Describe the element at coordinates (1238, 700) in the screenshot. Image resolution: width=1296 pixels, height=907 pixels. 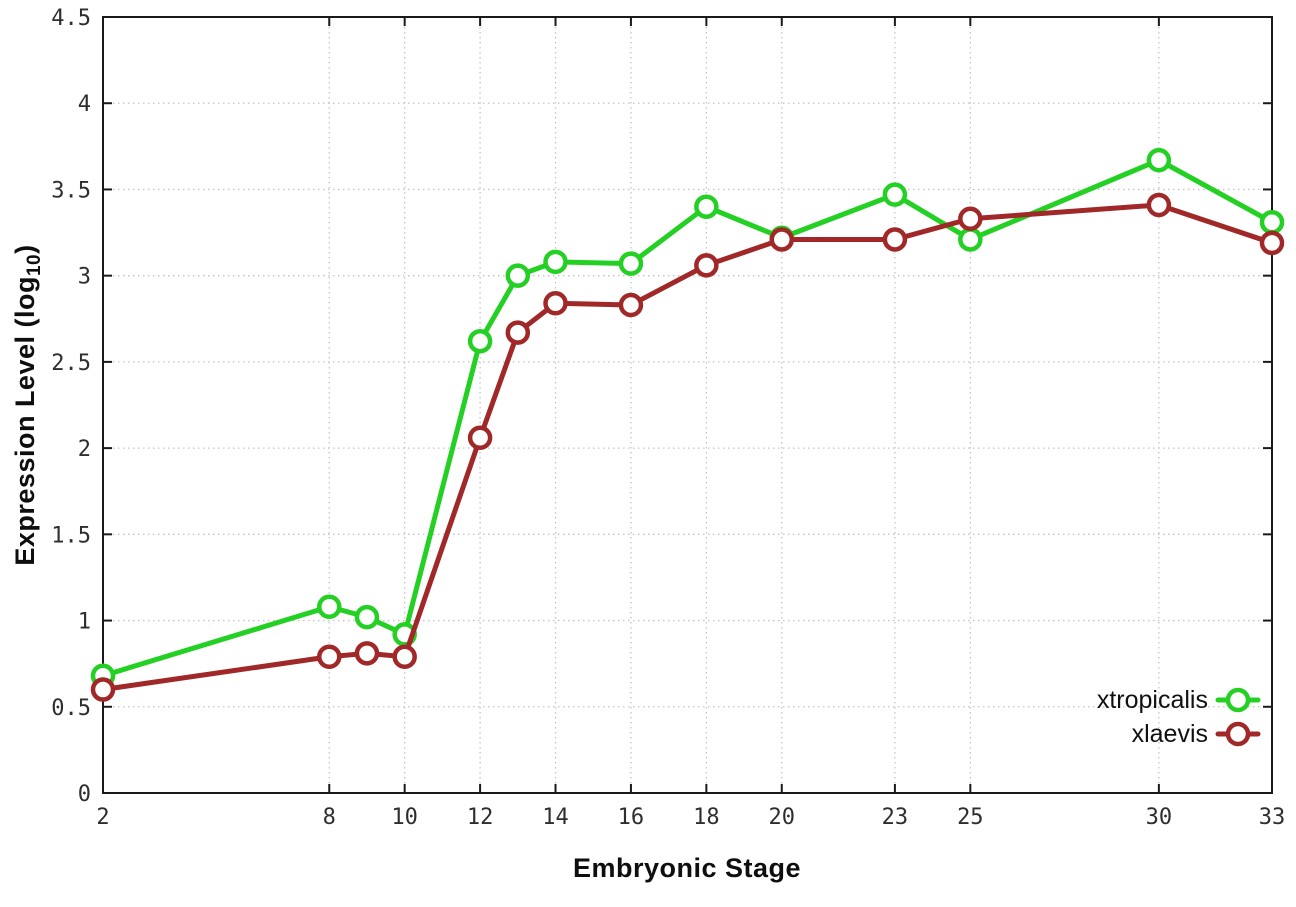
I see `legend-sample-marker-xtropicalis` at that location.